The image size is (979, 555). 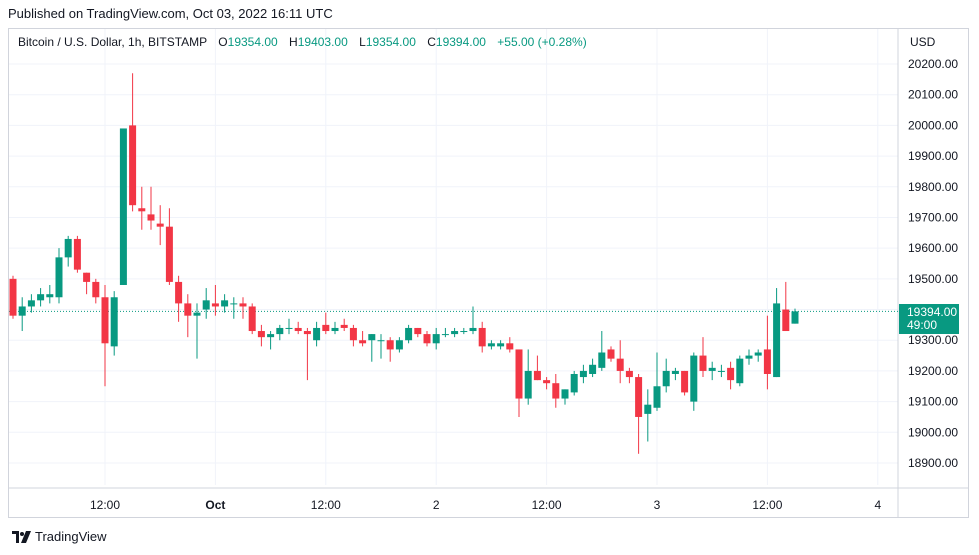 I want to click on current-price-tag: 19394.00 49:00, so click(x=929, y=319).